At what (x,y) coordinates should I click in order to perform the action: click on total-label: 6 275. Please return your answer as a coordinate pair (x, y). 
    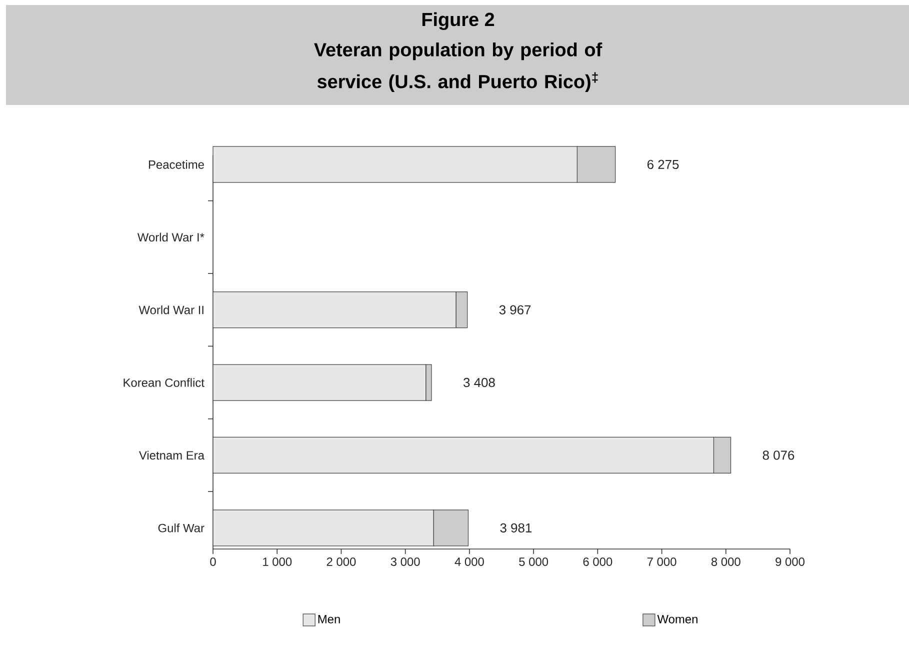
    Looking at the image, I should click on (663, 165).